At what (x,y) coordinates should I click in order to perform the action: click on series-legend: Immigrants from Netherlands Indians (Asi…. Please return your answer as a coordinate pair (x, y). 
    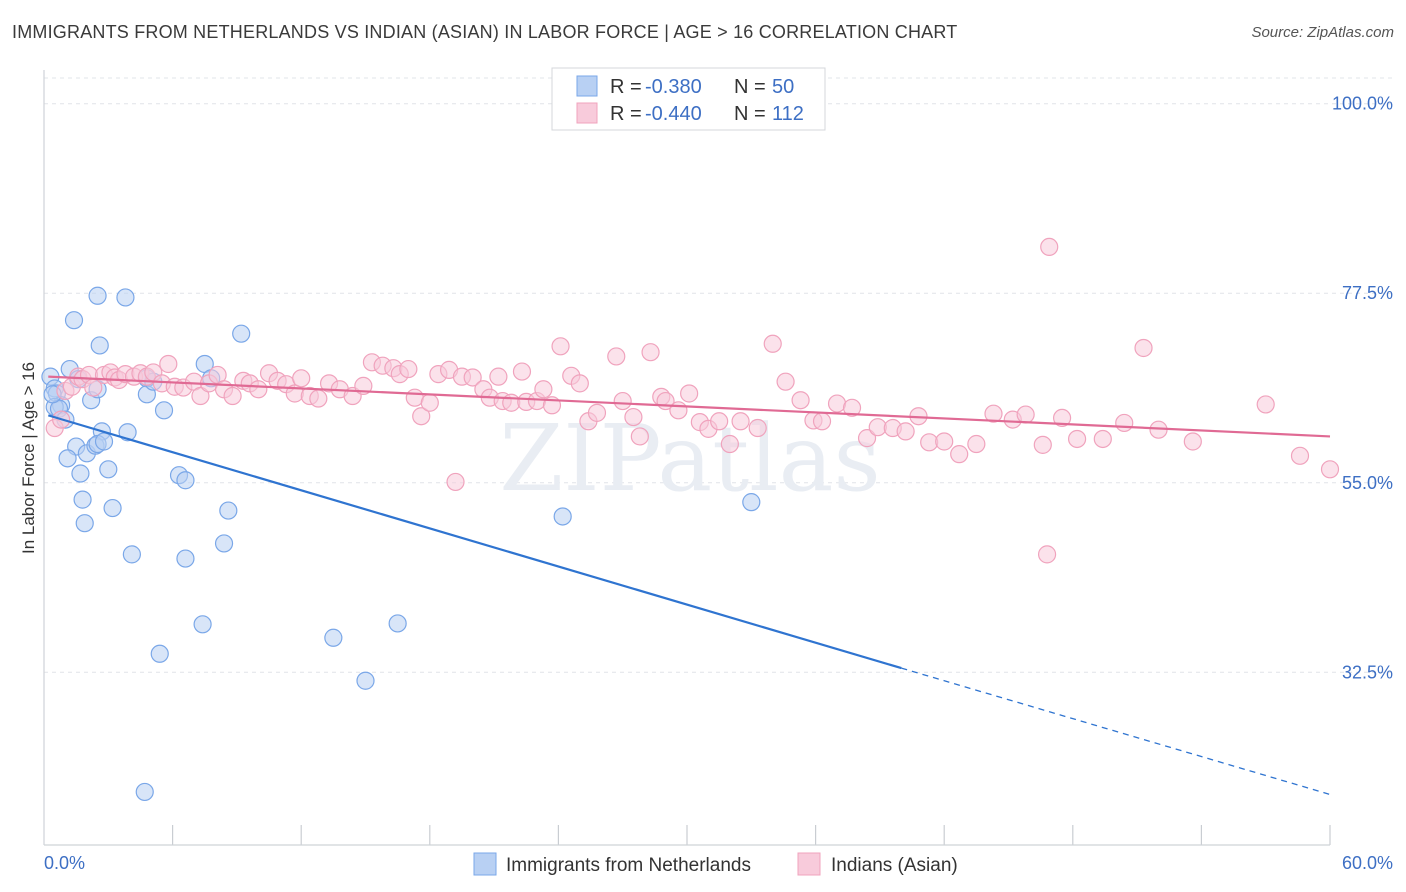
    Looking at the image, I should click on (715, 864).